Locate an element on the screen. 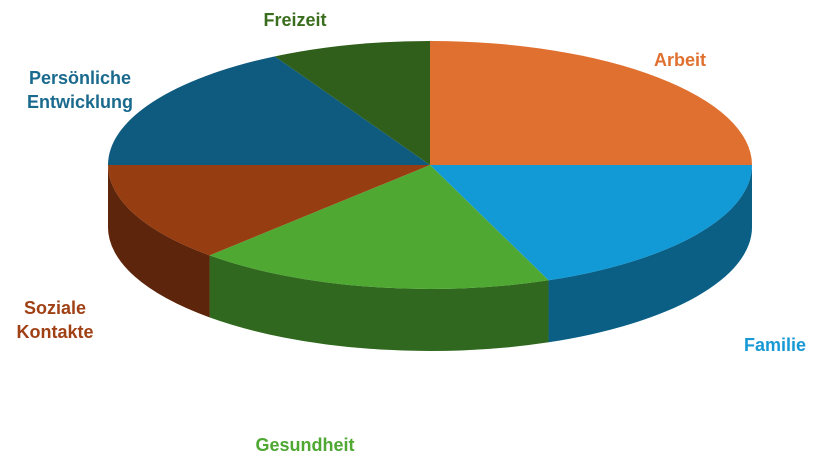  slice-label: Persönliche Entwicklung is located at coordinates (79, 90).